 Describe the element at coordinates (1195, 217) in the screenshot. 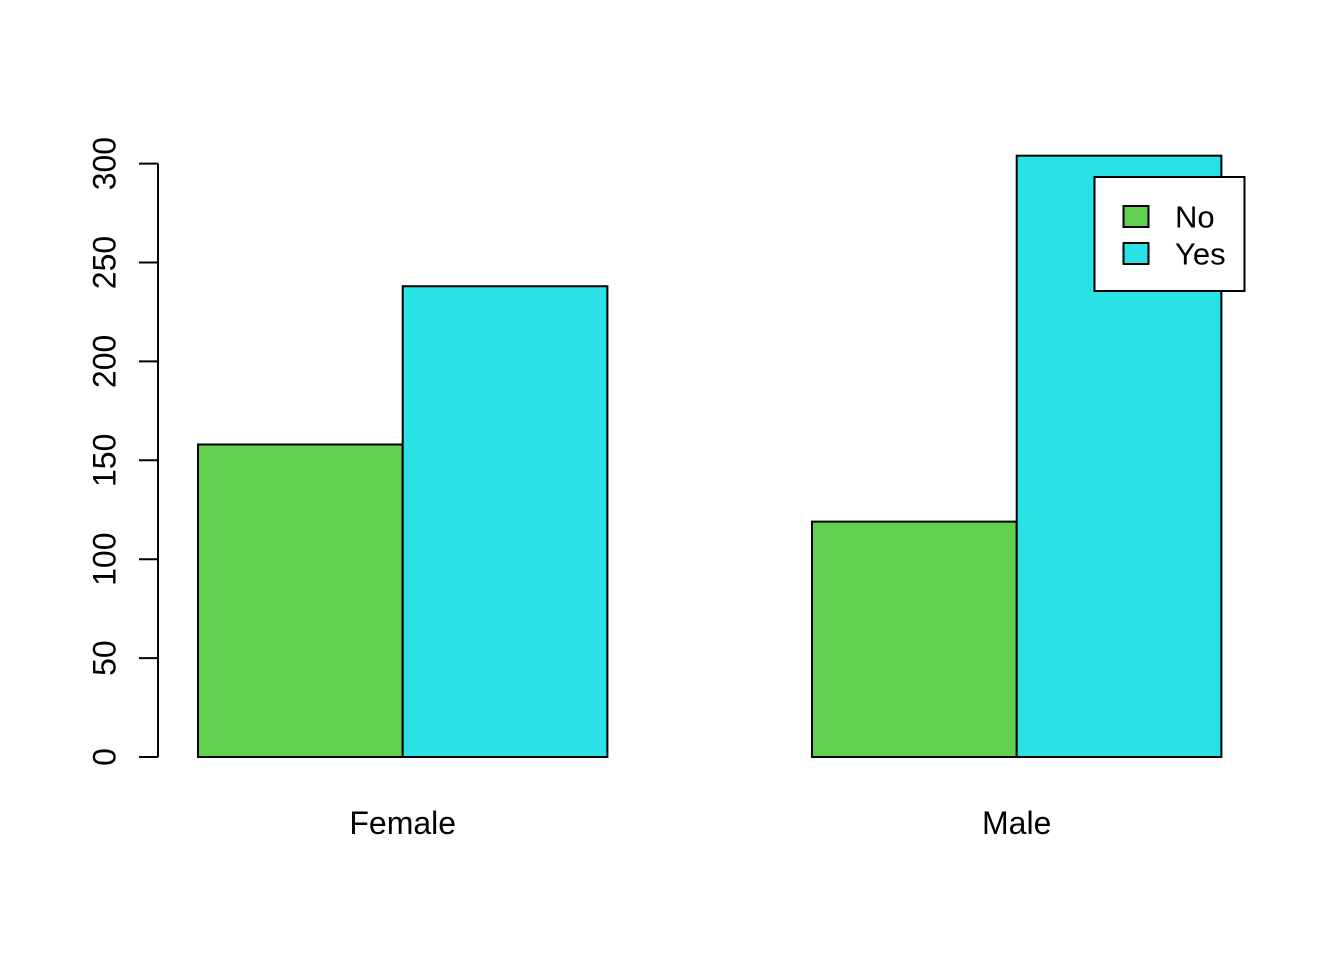

I see `legend-label-no: No` at that location.